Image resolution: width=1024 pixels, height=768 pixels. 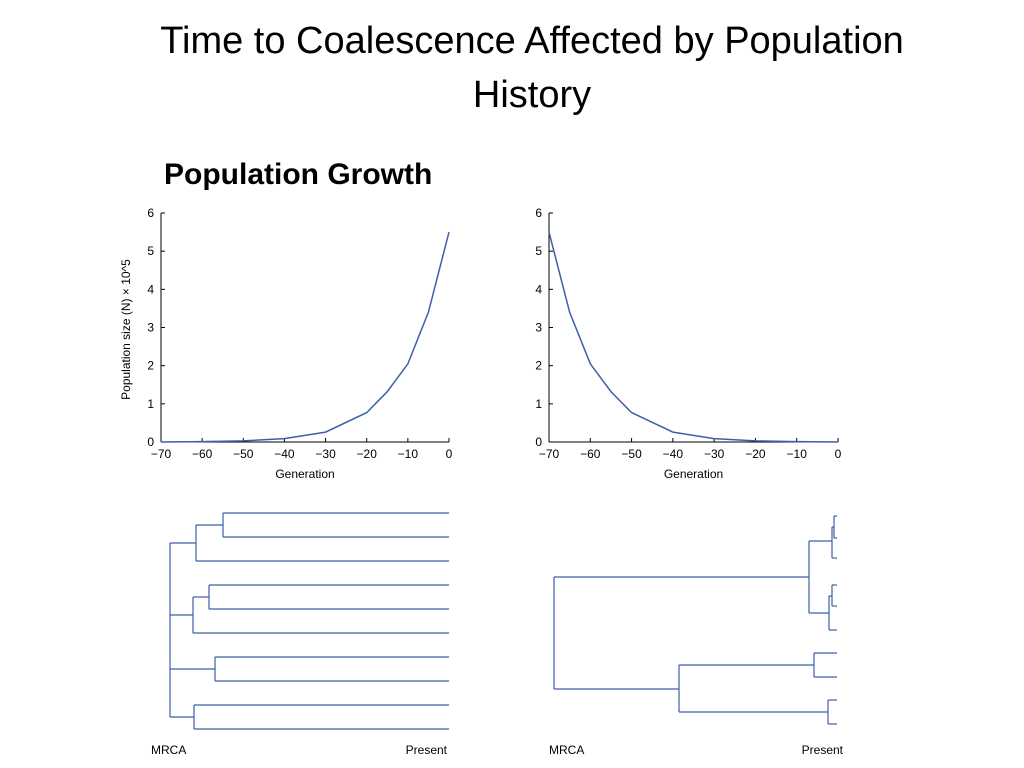 I want to click on genealogy-tree-right: MRCA Present, so click(x=696, y=636).